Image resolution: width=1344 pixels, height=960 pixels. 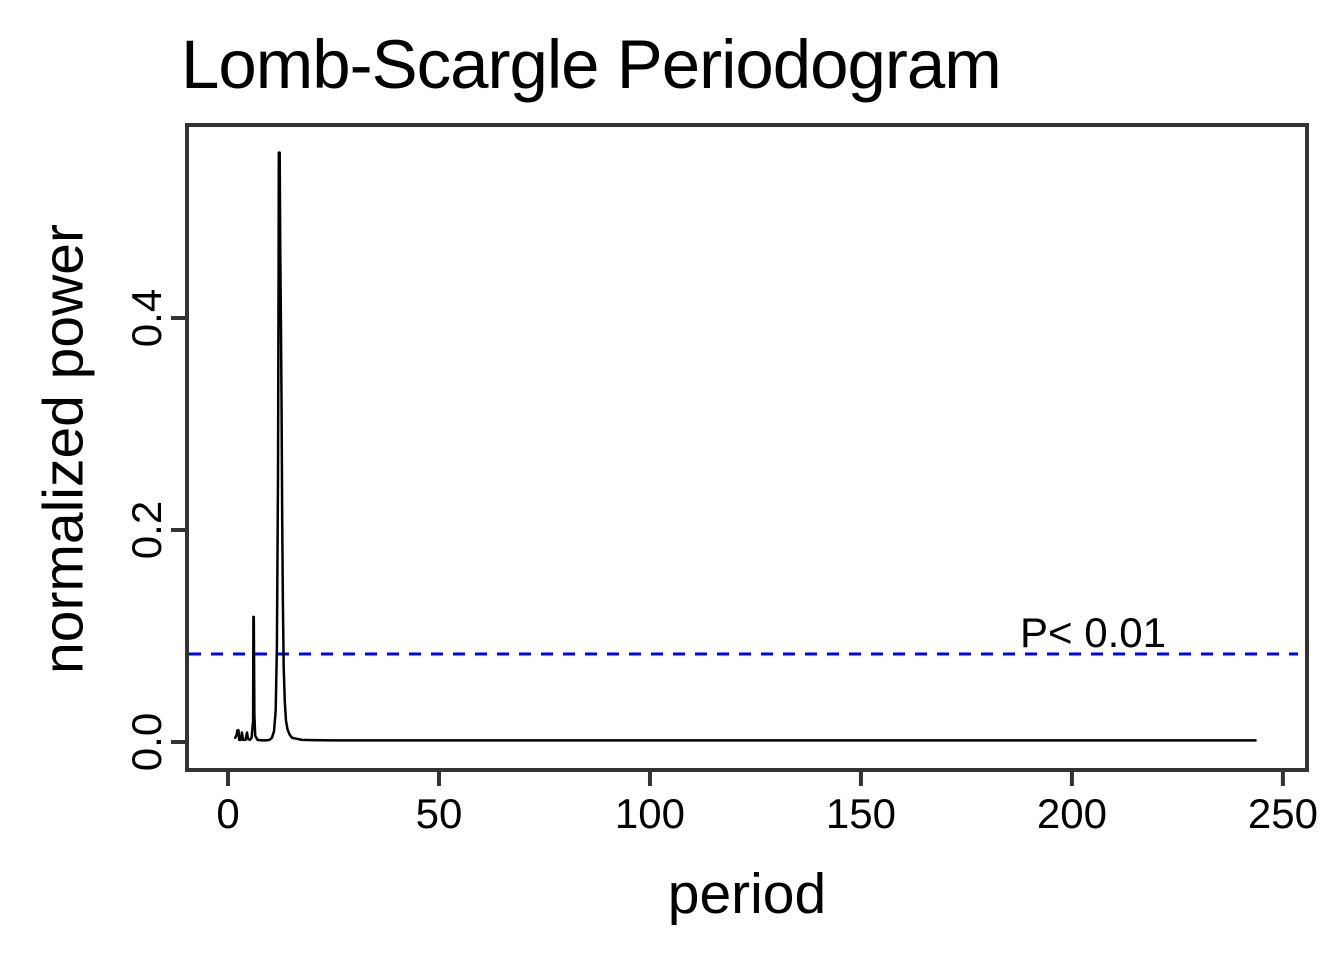 I want to click on y-tick-label-0.2: 0.2, so click(x=146, y=530).